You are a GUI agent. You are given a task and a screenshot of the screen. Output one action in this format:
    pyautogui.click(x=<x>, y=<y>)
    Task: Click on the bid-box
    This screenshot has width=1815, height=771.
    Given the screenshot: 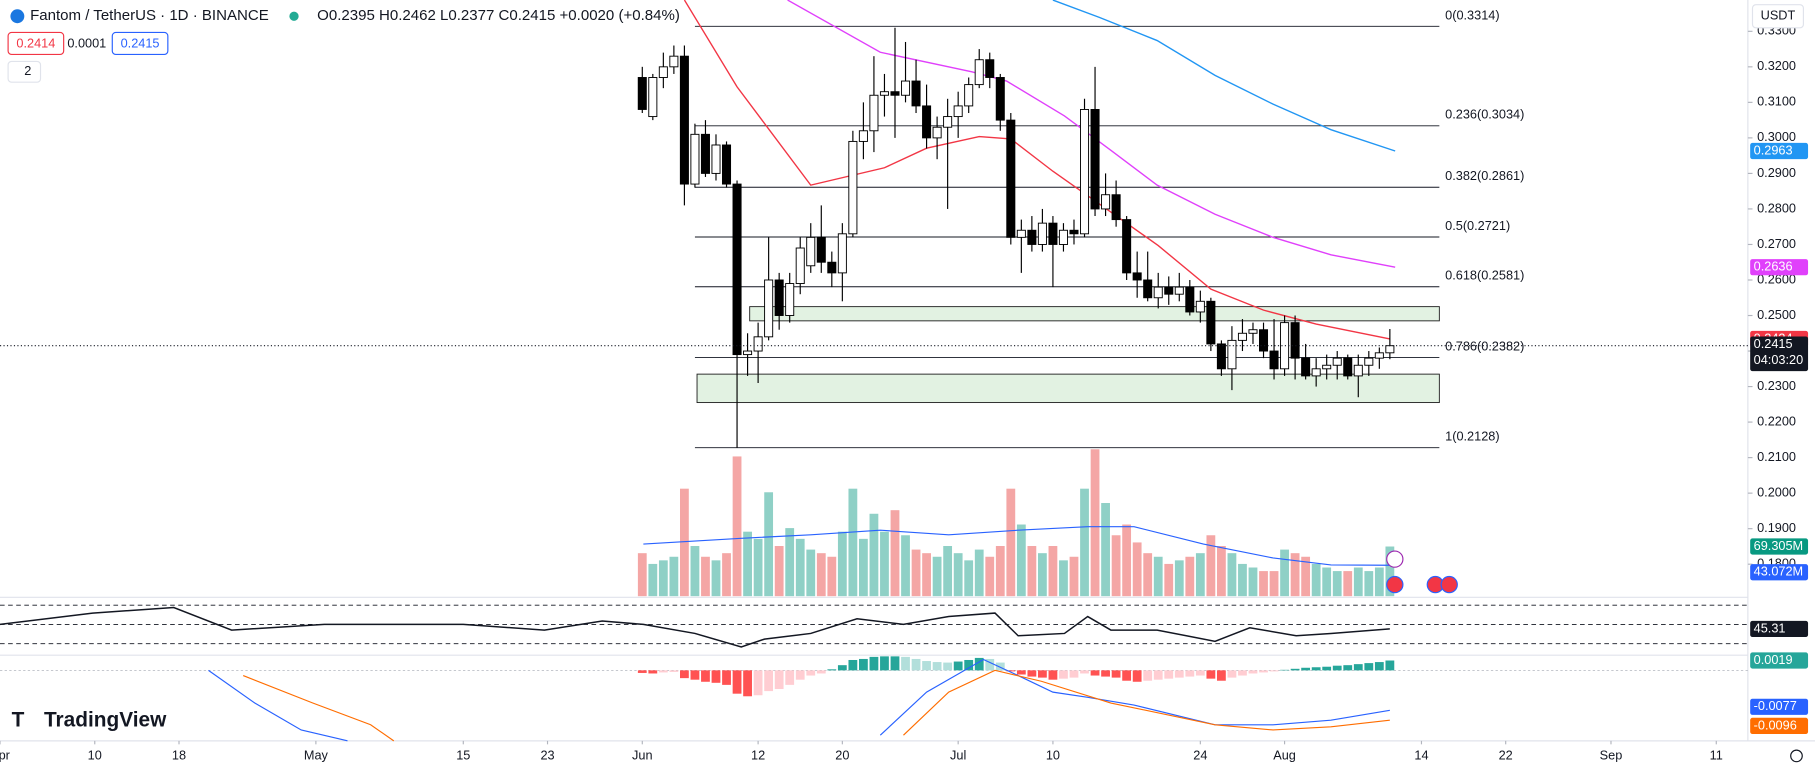 What is the action you would take?
    pyautogui.click(x=36, y=43)
    